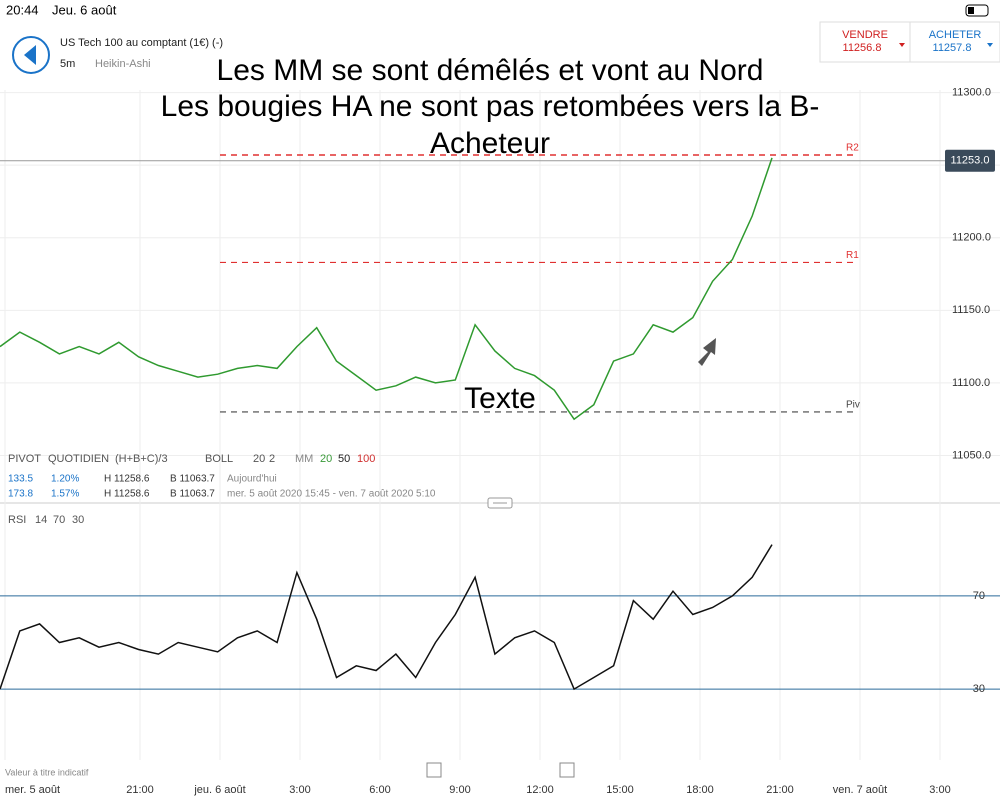 The height and width of the screenshot is (800, 1000). What do you see at coordinates (971, 238) in the screenshot?
I see `y-tick-label: 11200.0` at bounding box center [971, 238].